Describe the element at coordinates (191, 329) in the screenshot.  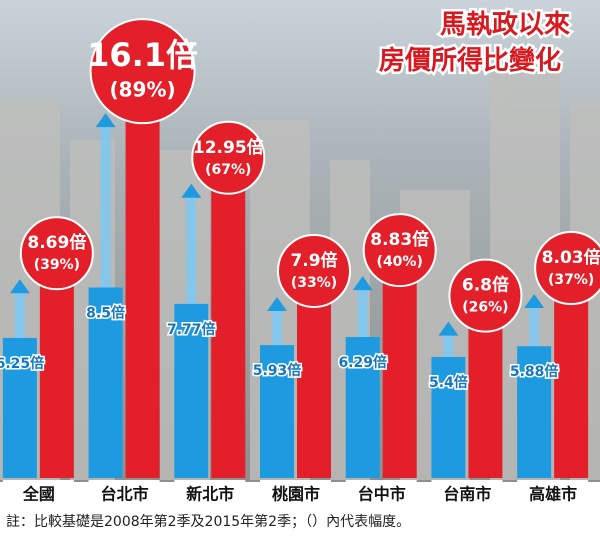
I see `bar-value-label: 7.77倍` at that location.